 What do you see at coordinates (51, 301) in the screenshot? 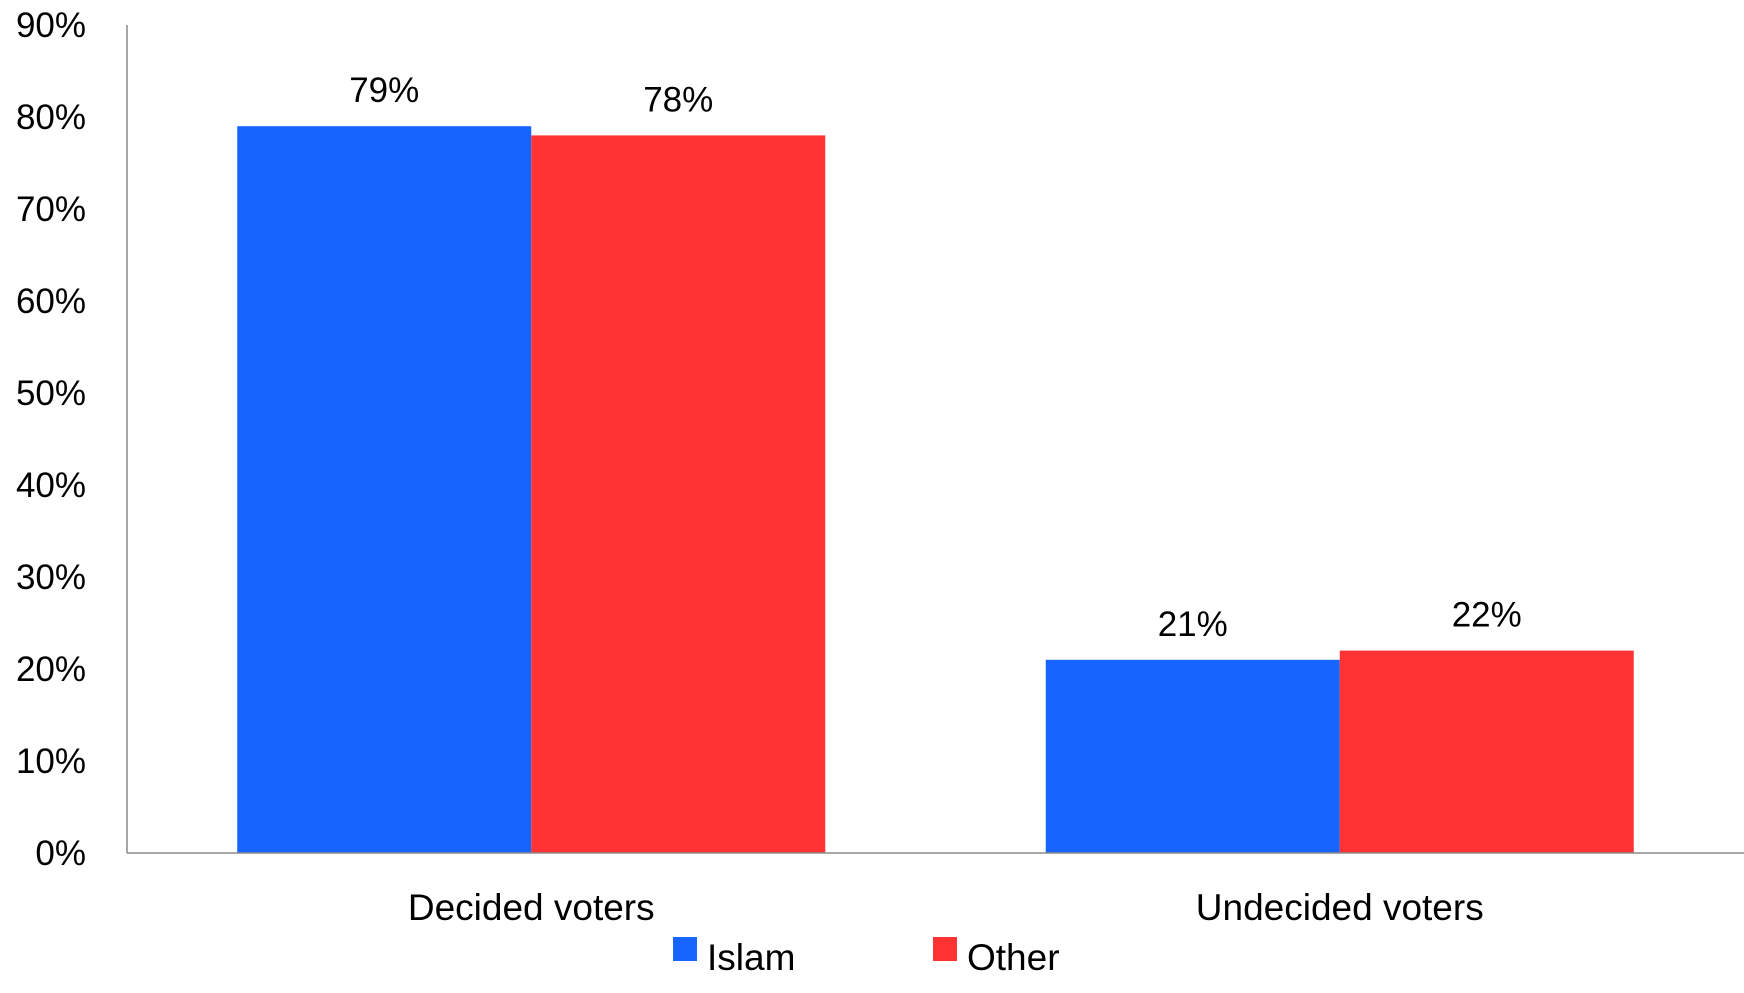
I see `y-tick-label: 60%` at bounding box center [51, 301].